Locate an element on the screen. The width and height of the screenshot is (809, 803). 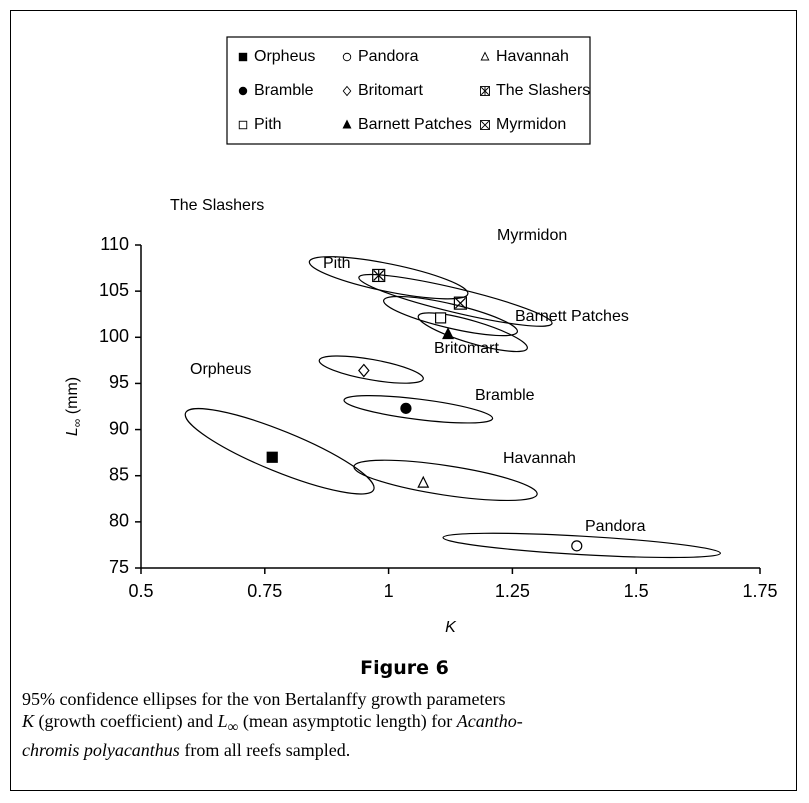
ellipse-label: Bramble is located at coordinates (505, 395).